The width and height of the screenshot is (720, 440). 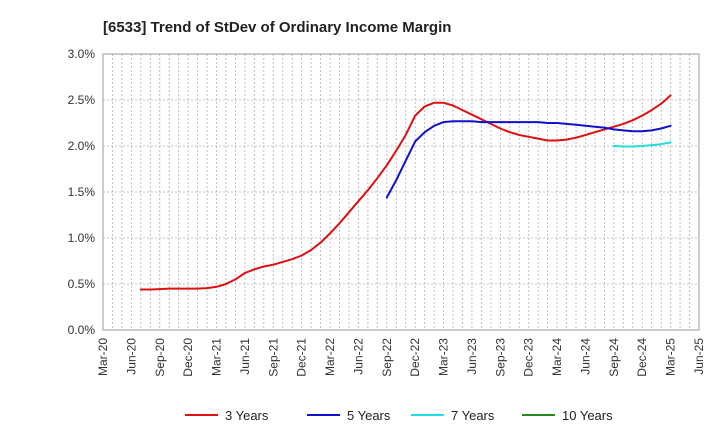 What do you see at coordinates (82, 54) in the screenshot?
I see `y-tick-label: 3.0%` at bounding box center [82, 54].